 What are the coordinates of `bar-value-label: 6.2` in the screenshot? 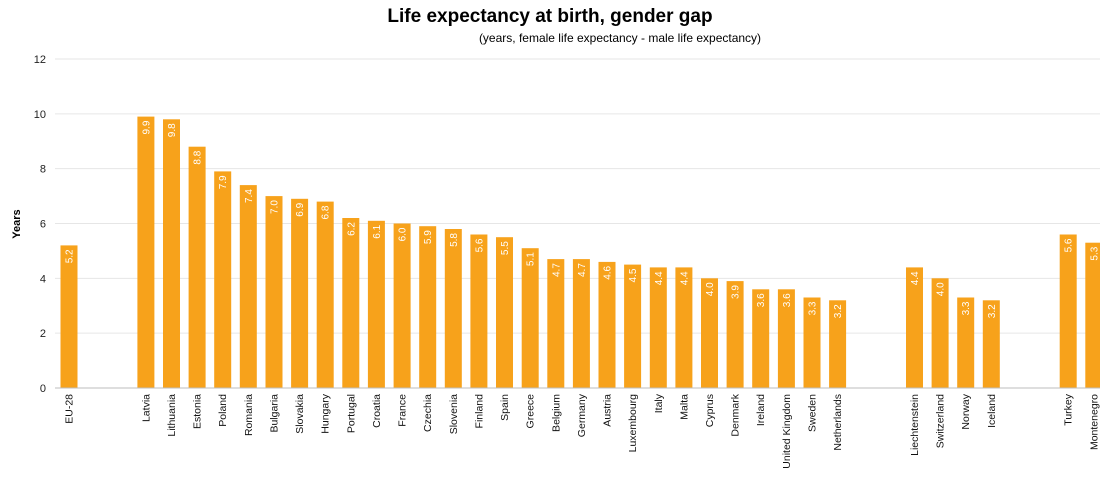 It's located at (351, 229).